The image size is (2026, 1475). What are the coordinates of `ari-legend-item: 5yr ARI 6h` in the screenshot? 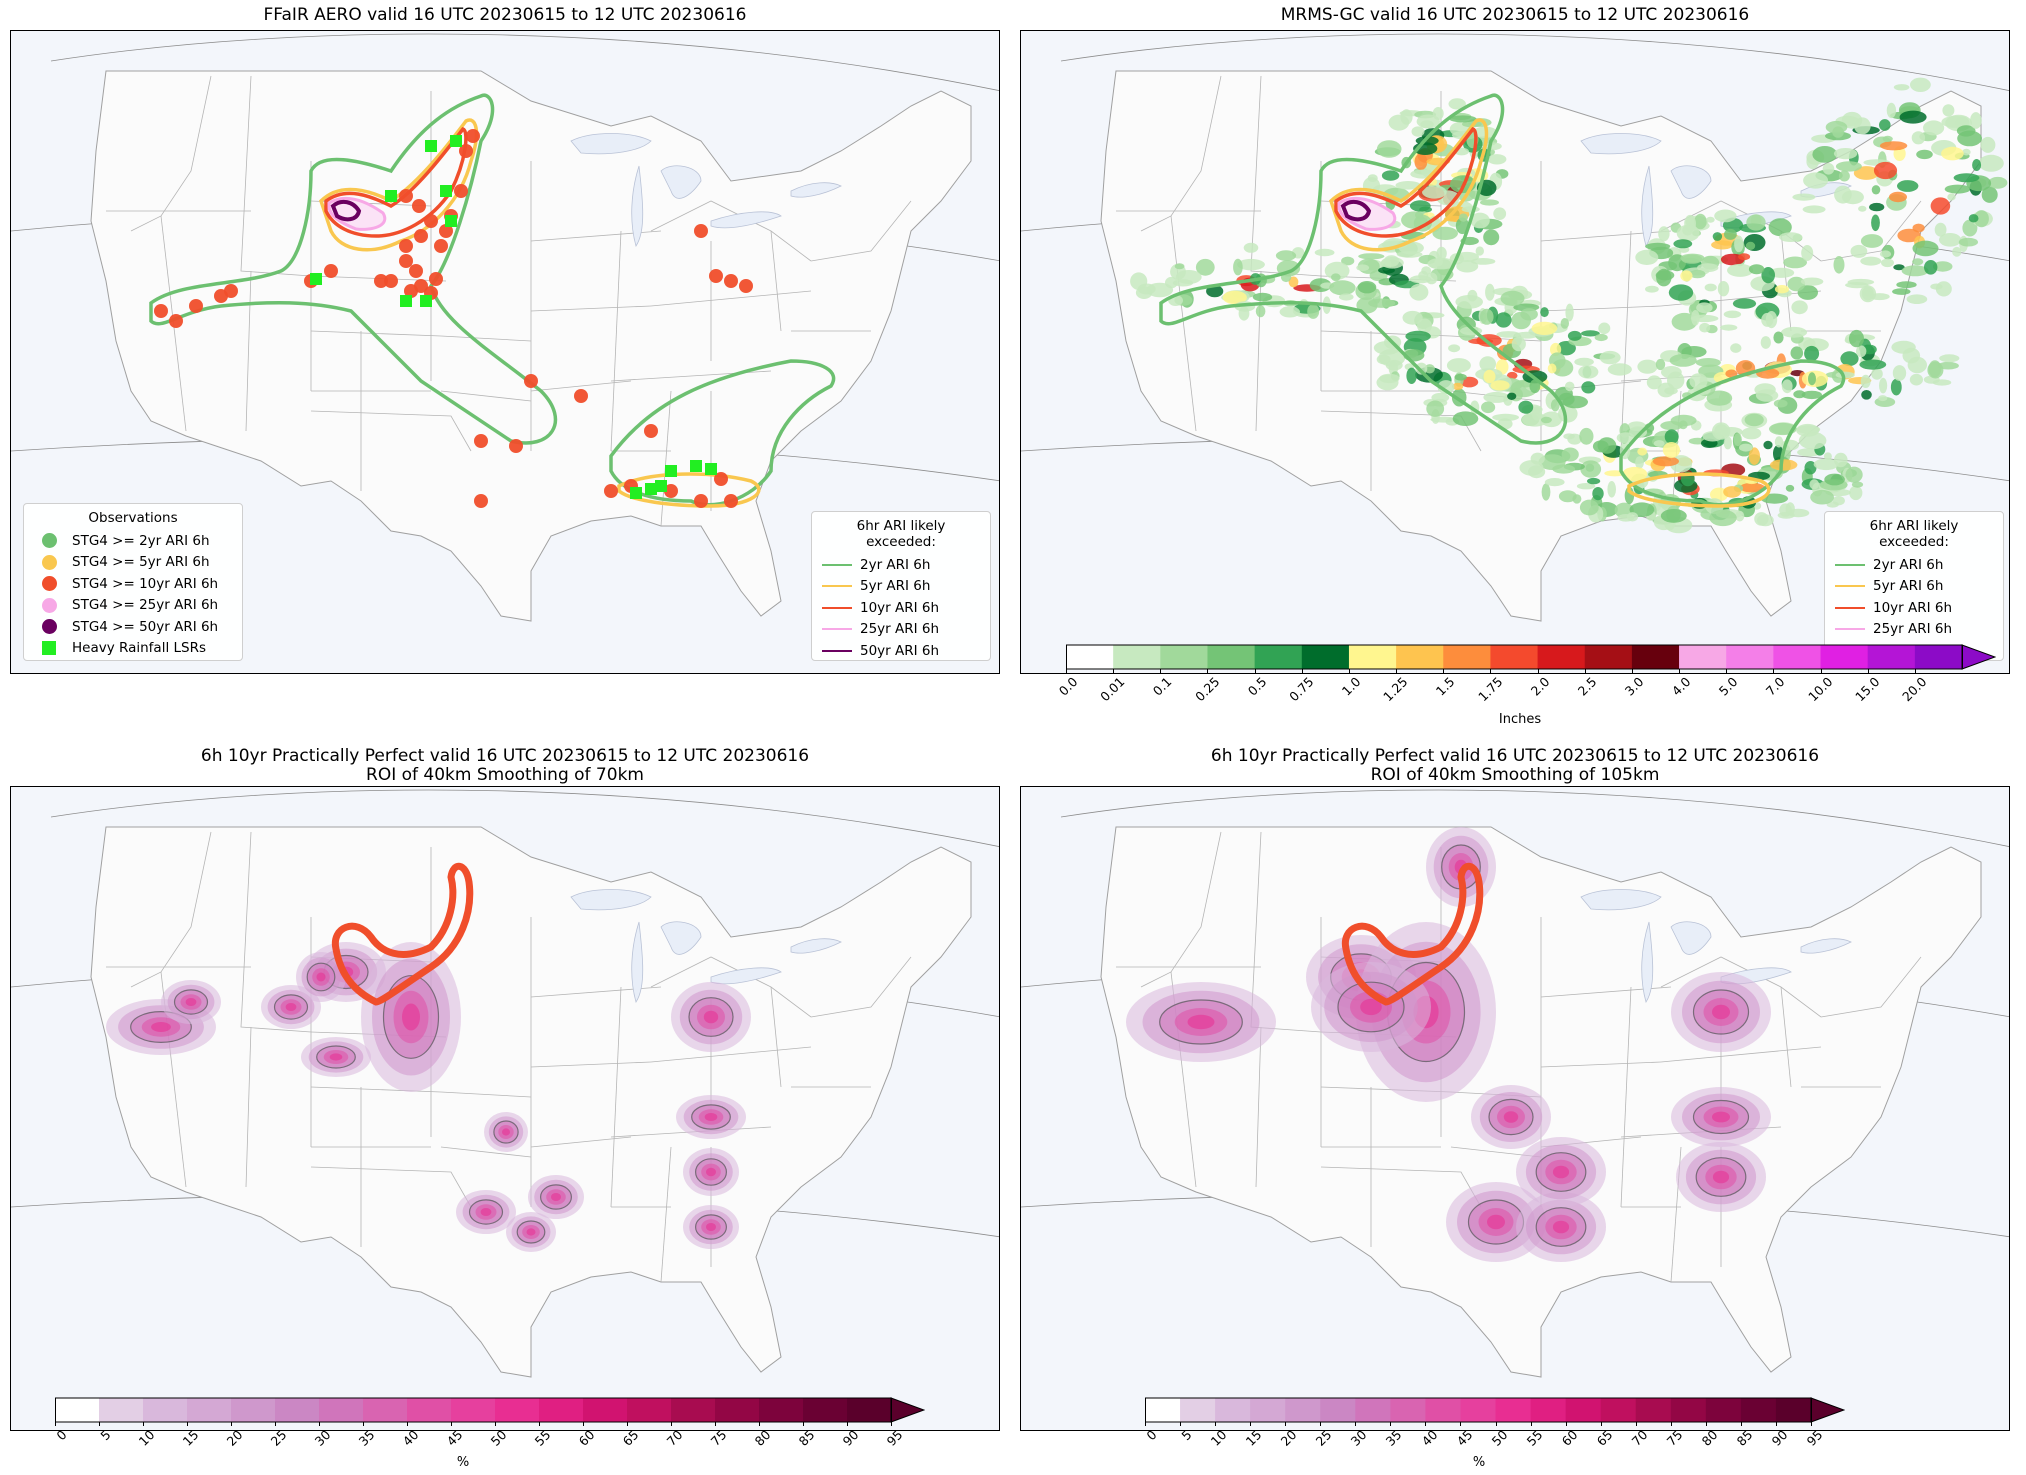 It's located at (1914, 587).